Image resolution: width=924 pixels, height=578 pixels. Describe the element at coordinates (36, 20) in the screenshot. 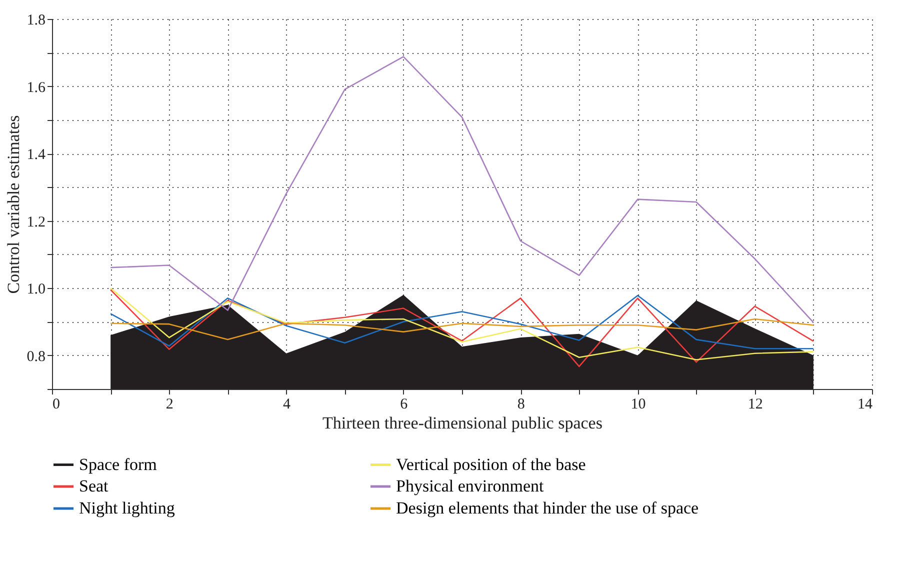

I see `y-tick-label: 1.8` at that location.